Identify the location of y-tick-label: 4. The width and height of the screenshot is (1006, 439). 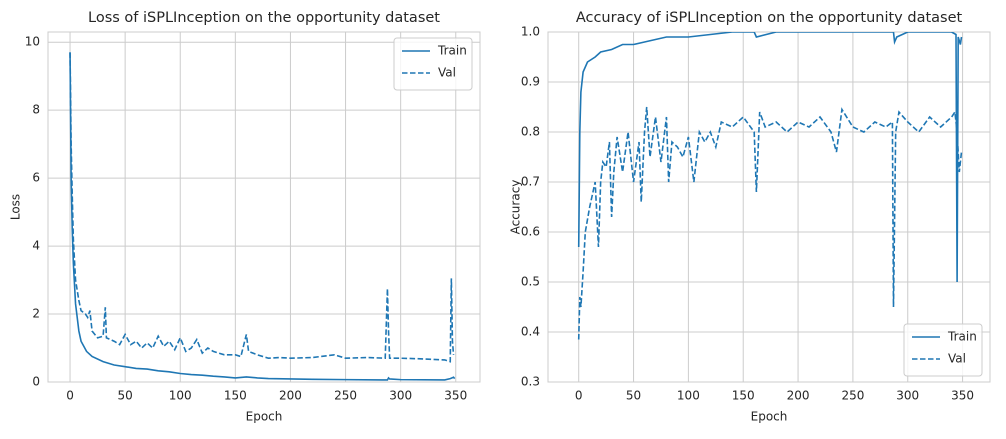
(36, 246).